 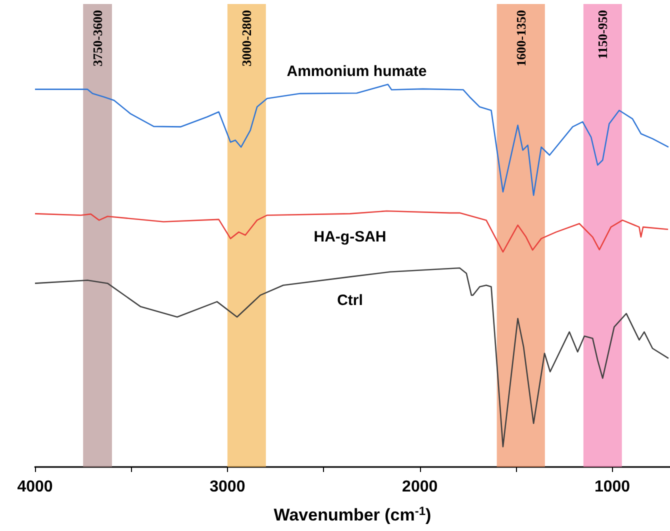 I want to click on band-label: 3000-2800, so click(x=246, y=38).